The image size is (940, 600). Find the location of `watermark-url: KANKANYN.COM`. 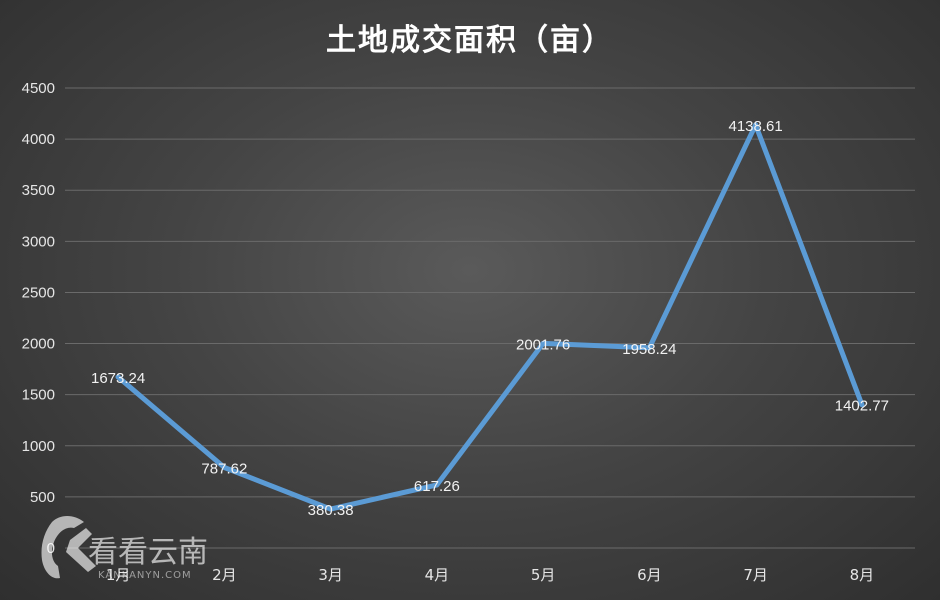

watermark-url: KANKANYN.COM is located at coordinates (145, 575).